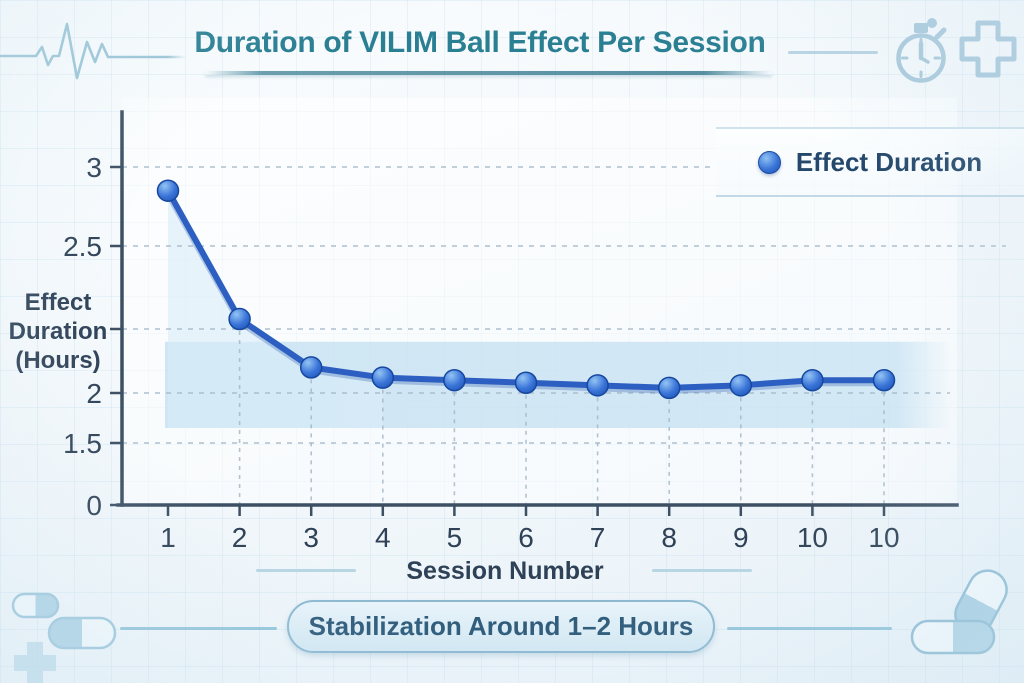 The width and height of the screenshot is (1024, 683). What do you see at coordinates (833, 52) in the screenshot?
I see `title-decorative-line` at bounding box center [833, 52].